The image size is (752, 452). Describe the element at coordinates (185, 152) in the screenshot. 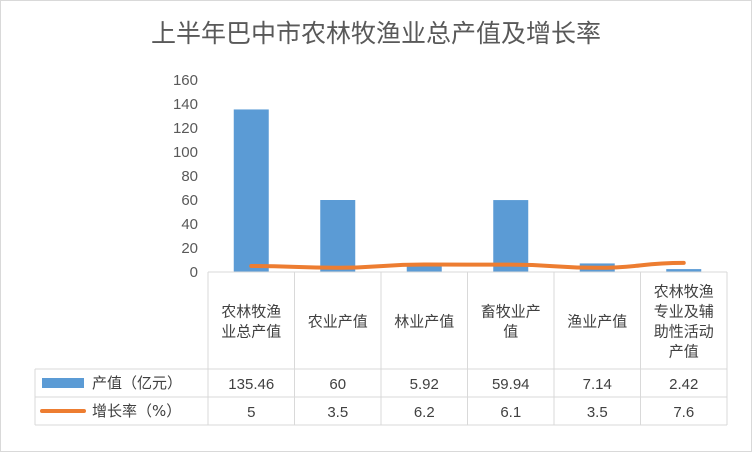

I see `y-tick-label: 100` at that location.